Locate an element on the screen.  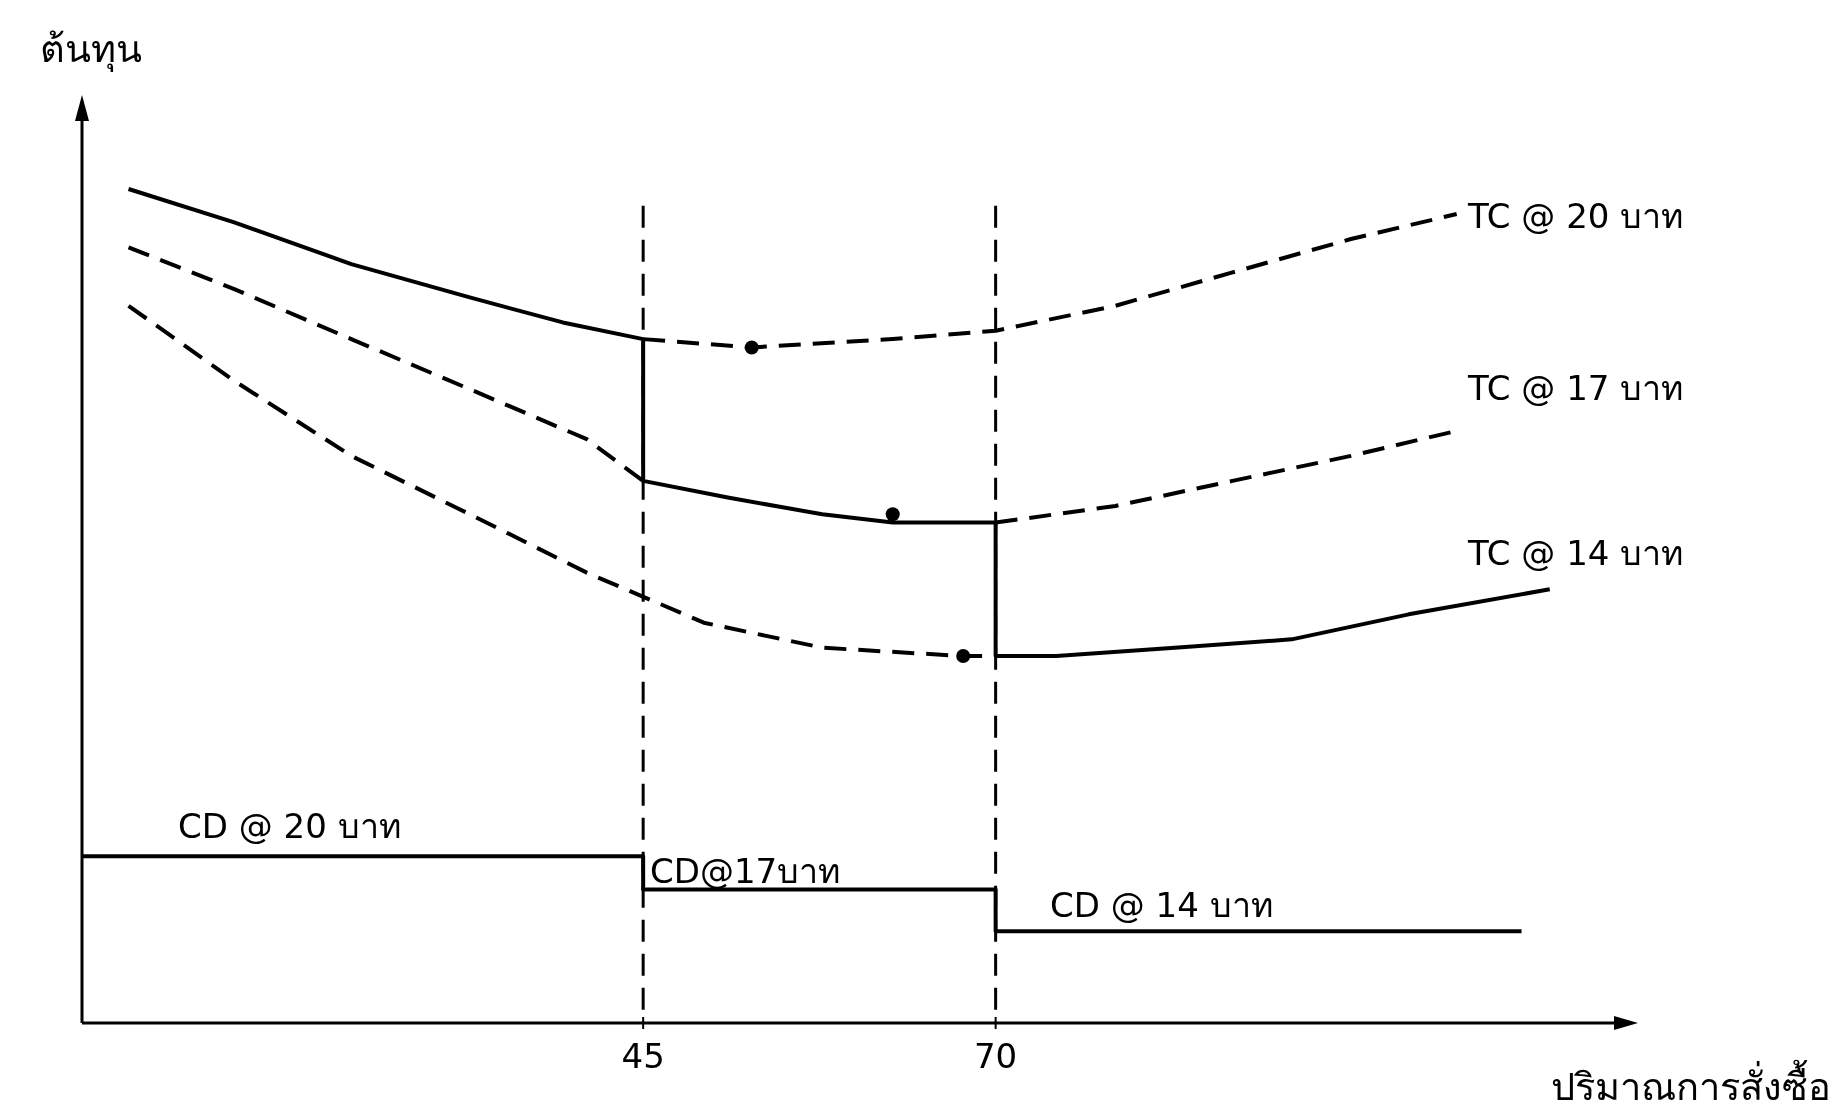
y-axis-title: ต้นทุน is located at coordinates (91, 49).